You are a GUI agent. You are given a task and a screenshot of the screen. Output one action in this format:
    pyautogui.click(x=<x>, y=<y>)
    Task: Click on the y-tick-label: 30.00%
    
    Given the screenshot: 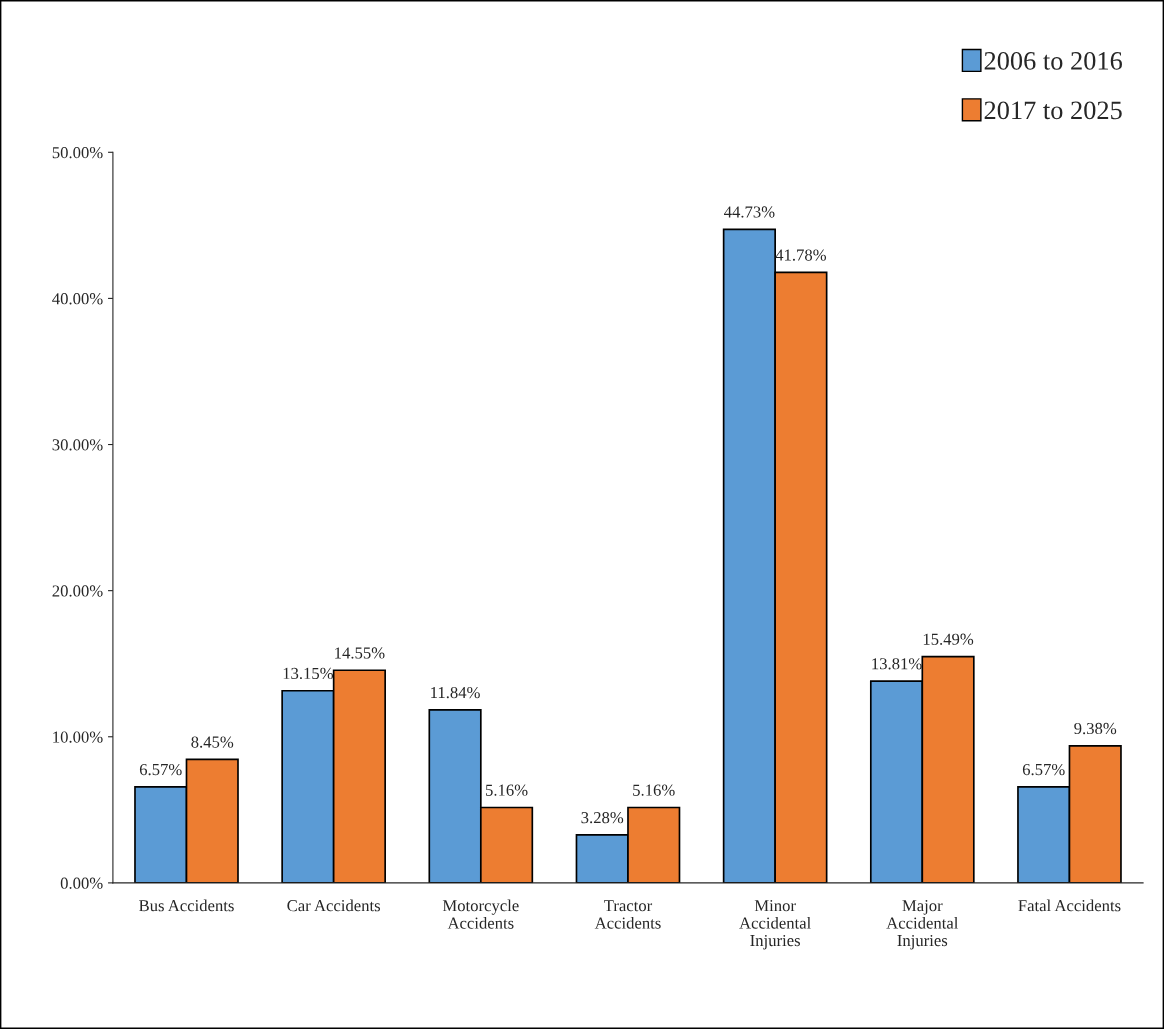 What is the action you would take?
    pyautogui.click(x=77, y=445)
    